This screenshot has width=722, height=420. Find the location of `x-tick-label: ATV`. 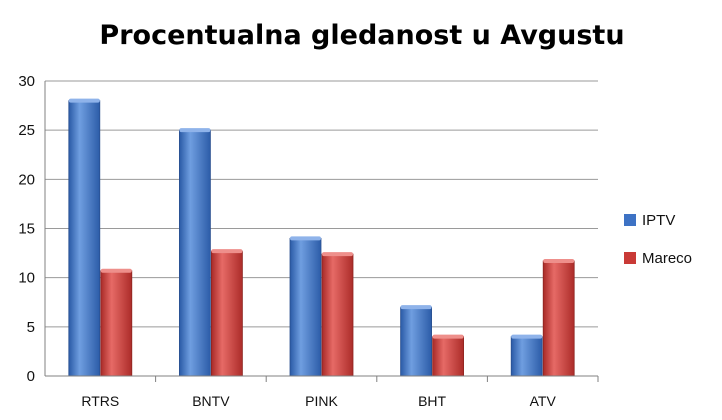

x-tick-label: ATV is located at coordinates (543, 401).